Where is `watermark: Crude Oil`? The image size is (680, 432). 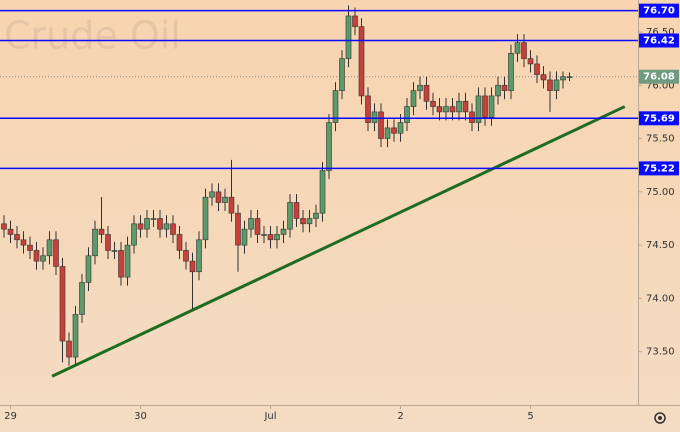 watermark: Crude Oil is located at coordinates (92, 36).